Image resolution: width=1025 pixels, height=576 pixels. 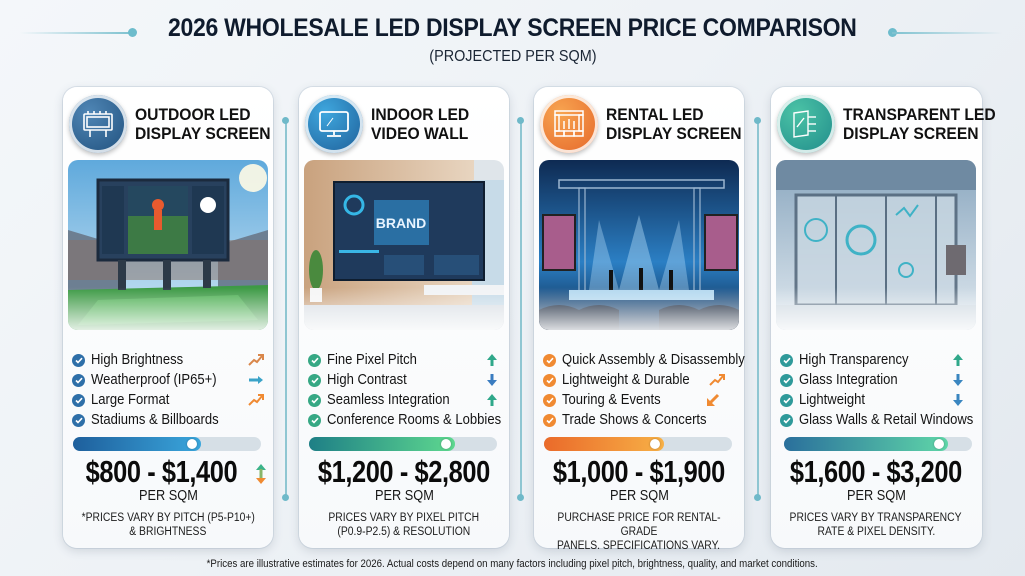 I want to click on card-title: INDOOR LED VIDEO WALL, so click(x=420, y=124).